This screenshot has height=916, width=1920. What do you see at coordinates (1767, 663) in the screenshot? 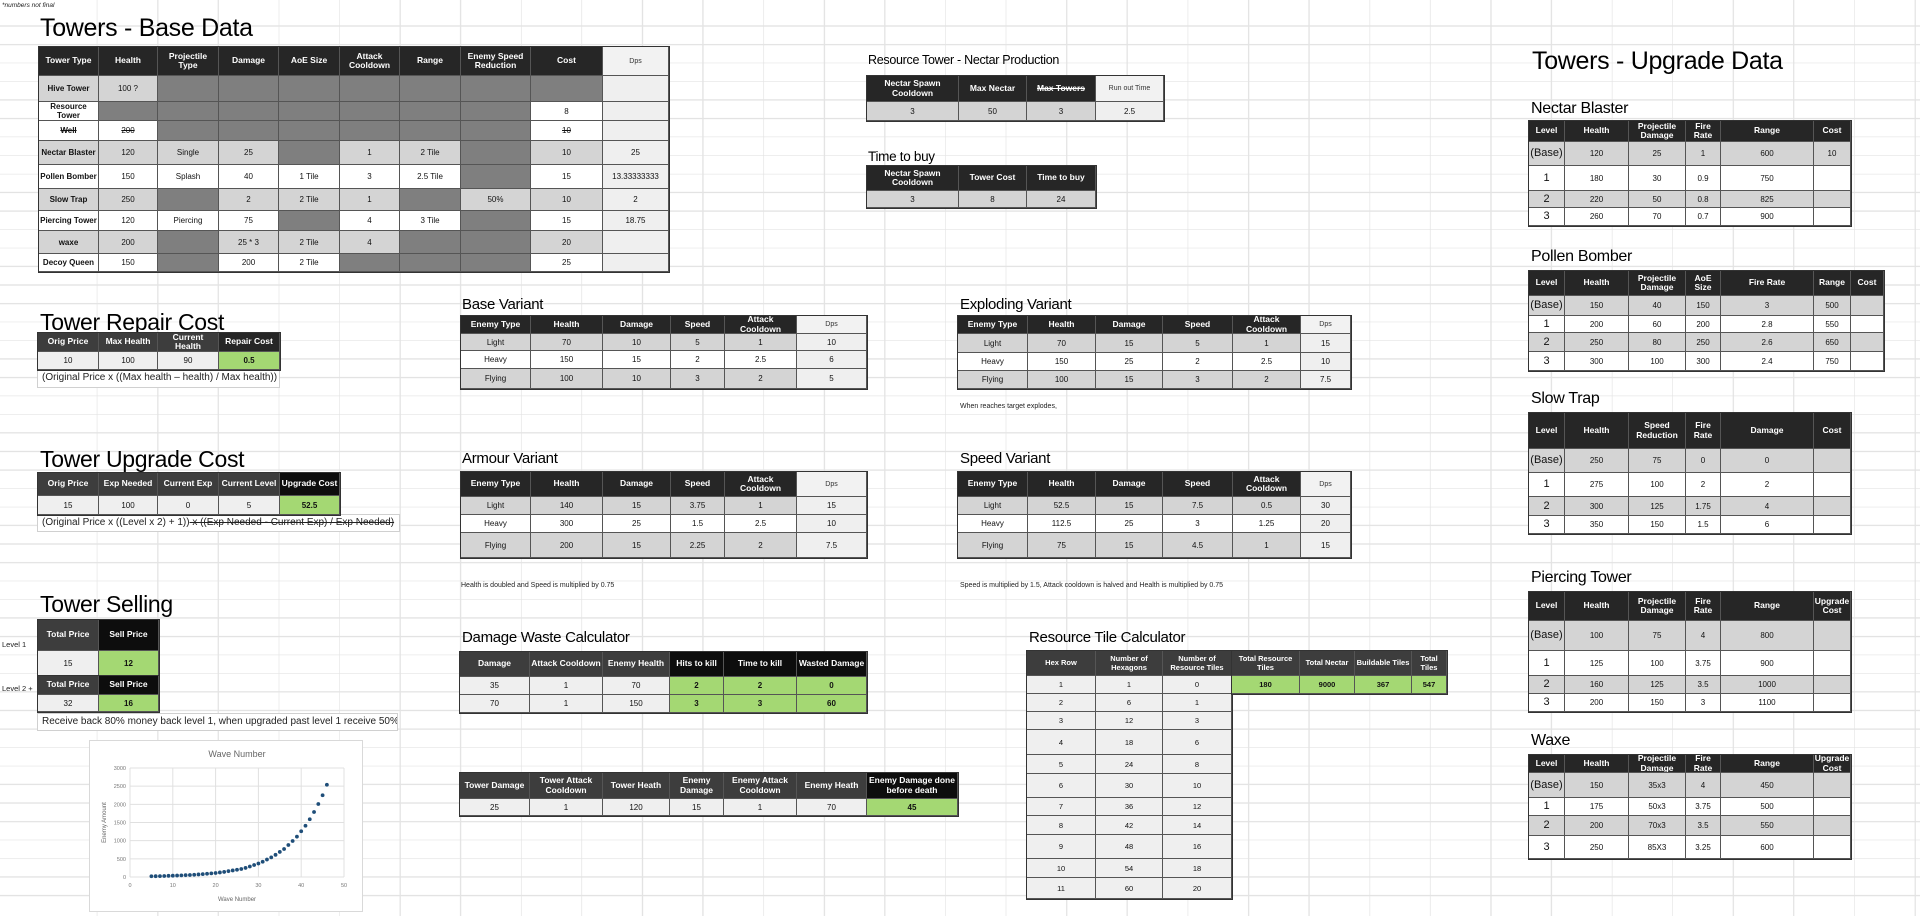
I see `table-cell: 900` at bounding box center [1767, 663].